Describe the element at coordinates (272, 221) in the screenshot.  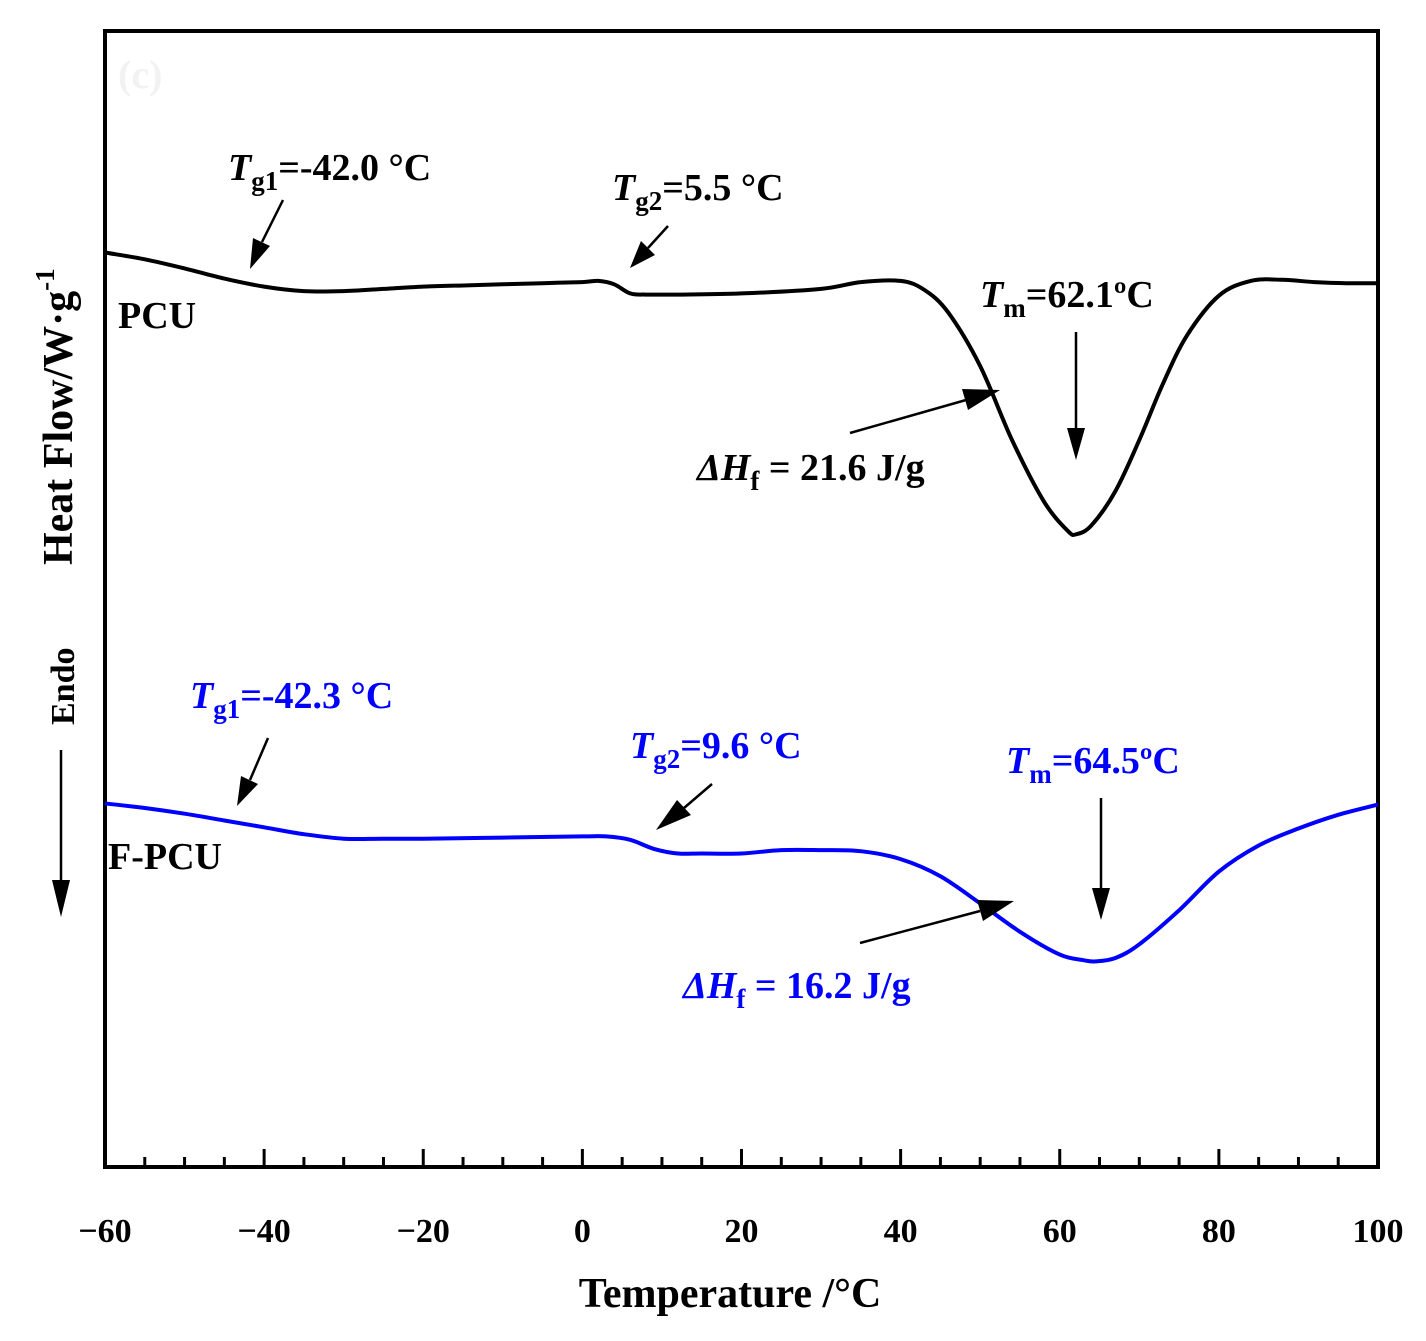
I see `pcu-tg1-arrow-shaft` at that location.